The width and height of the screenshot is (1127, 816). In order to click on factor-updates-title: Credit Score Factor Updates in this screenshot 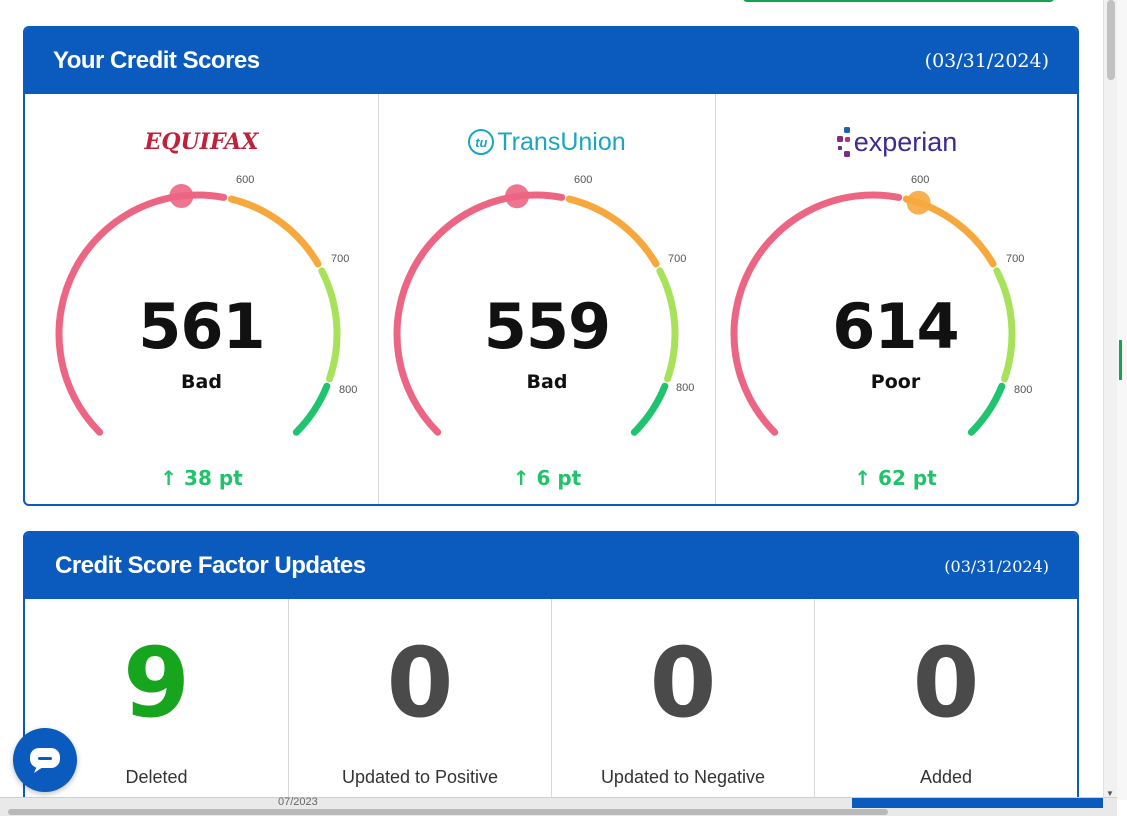, I will do `click(210, 565)`.